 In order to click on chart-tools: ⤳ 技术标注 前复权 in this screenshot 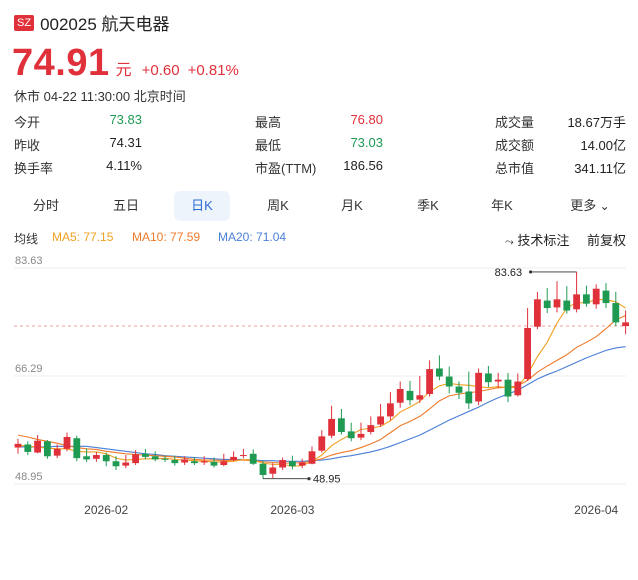, I will do `click(558, 239)`.